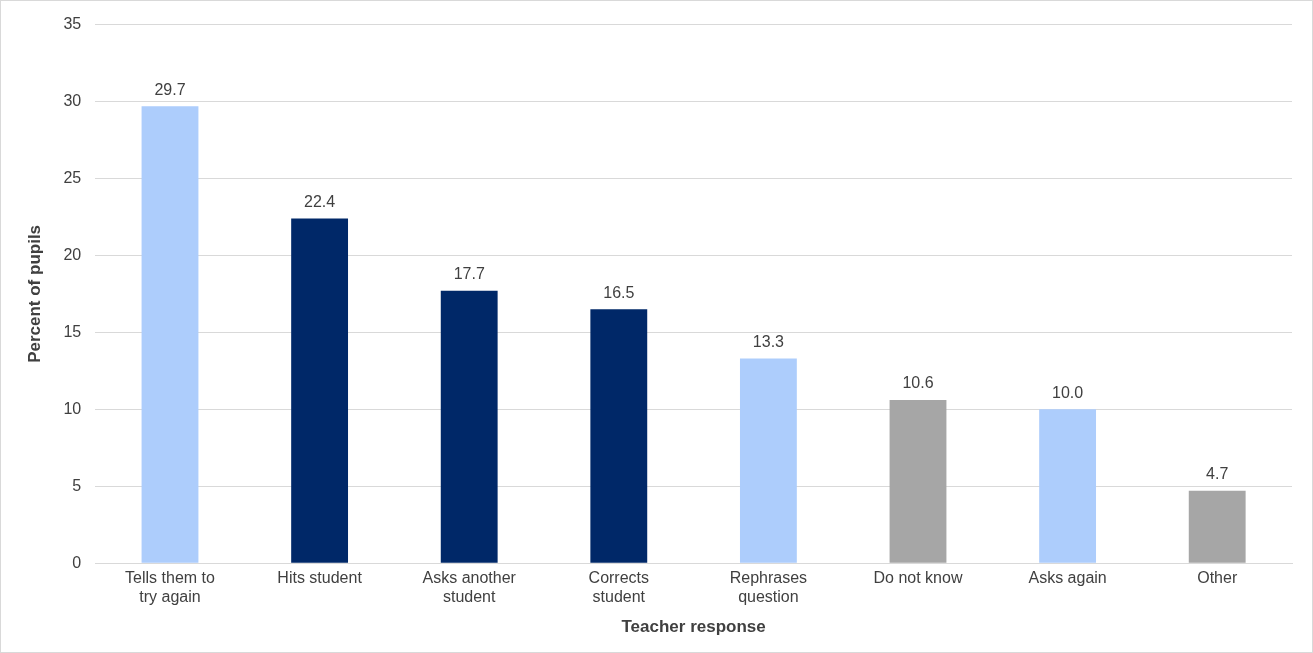 This screenshot has width=1313, height=653. I want to click on data-label: 22.4, so click(320, 201).